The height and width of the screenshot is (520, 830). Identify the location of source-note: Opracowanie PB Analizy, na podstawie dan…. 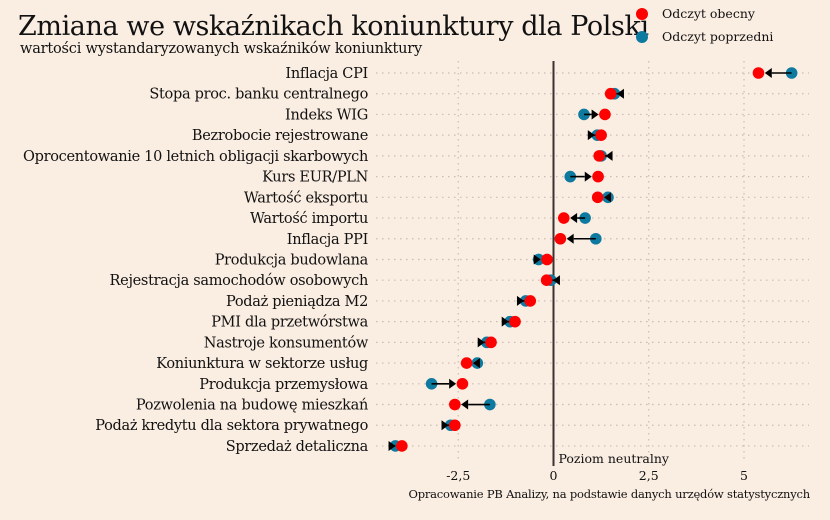
(609, 494).